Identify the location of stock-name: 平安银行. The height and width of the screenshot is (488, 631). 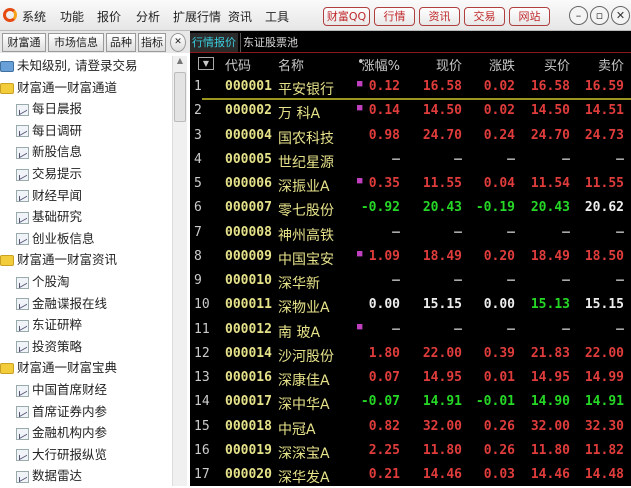
(306, 90).